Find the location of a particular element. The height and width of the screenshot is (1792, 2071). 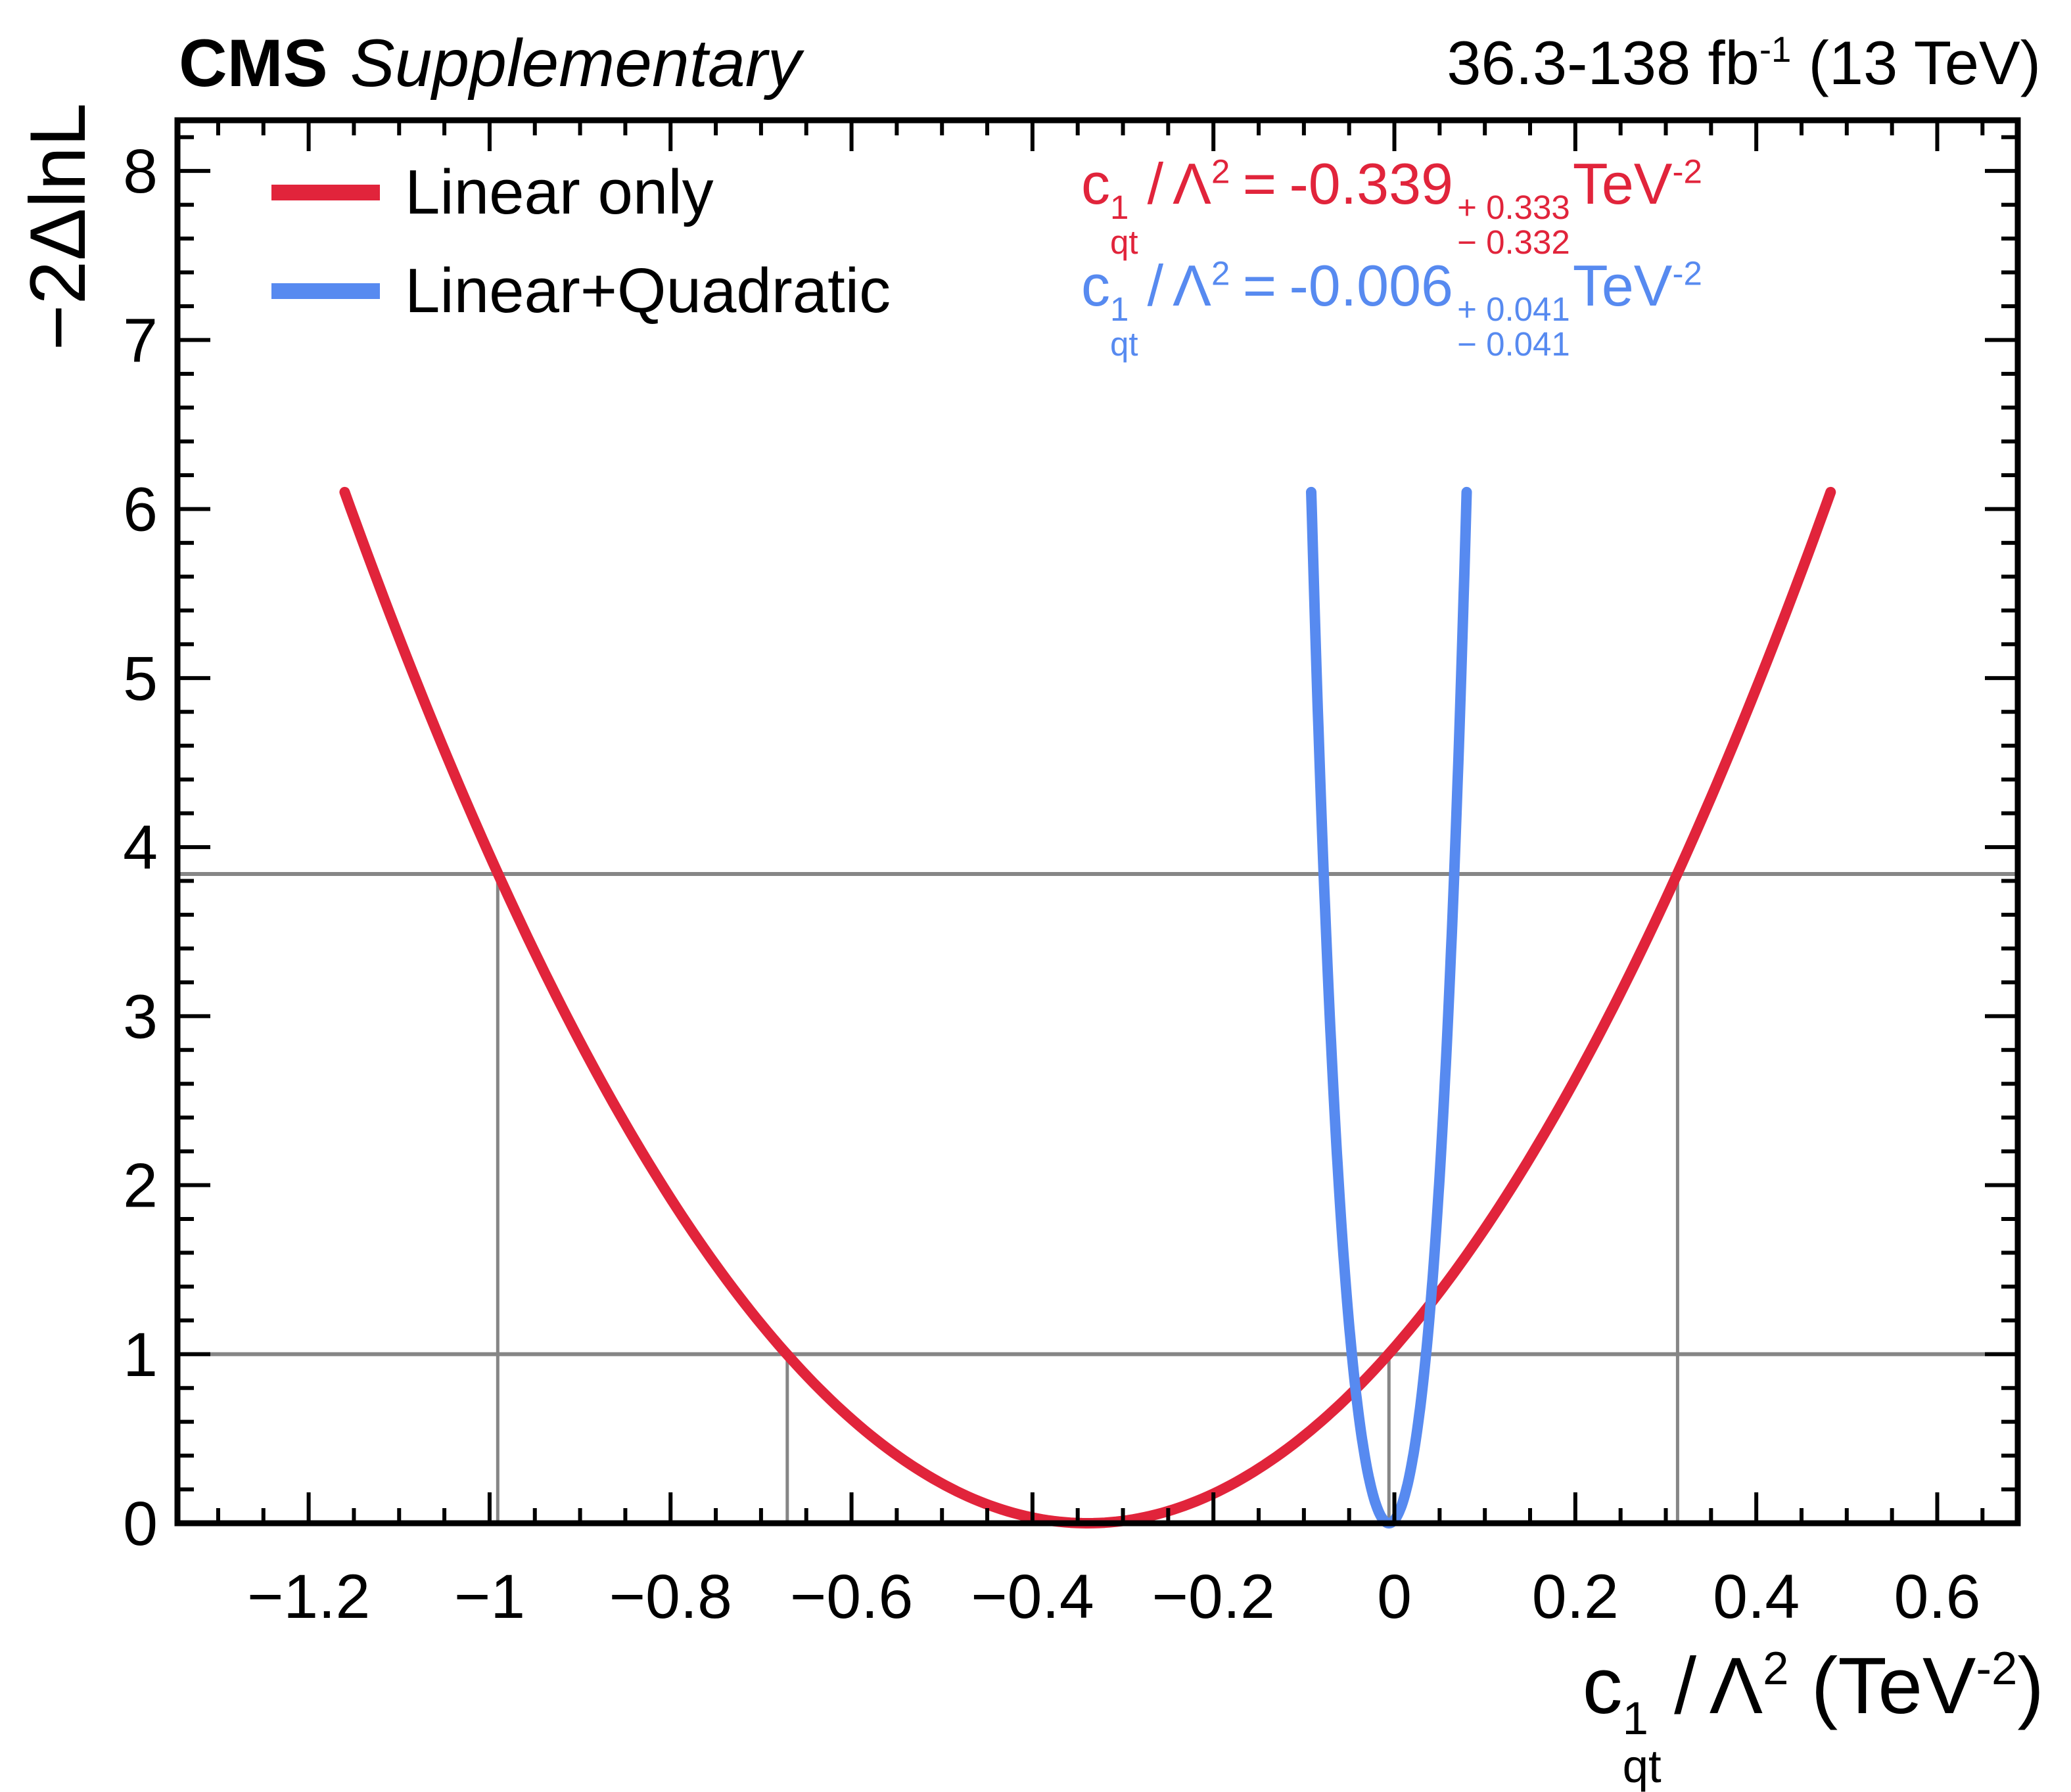

bestfit-value: -0.006 is located at coordinates (1371, 285).